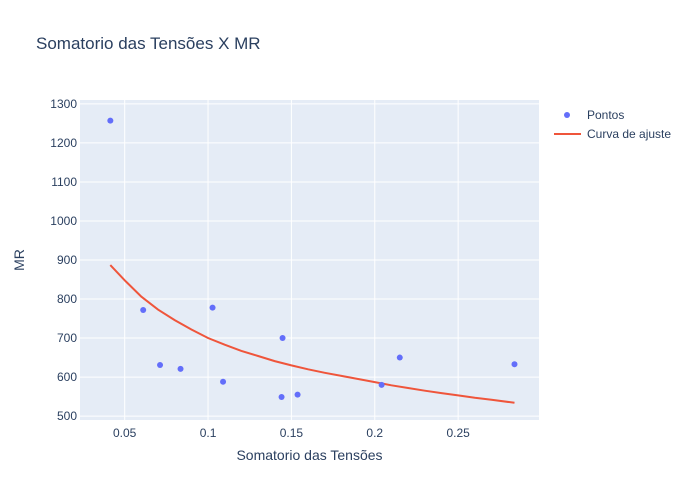 The width and height of the screenshot is (700, 500). Describe the element at coordinates (67, 338) in the screenshot. I see `y-tick-label: 700` at that location.